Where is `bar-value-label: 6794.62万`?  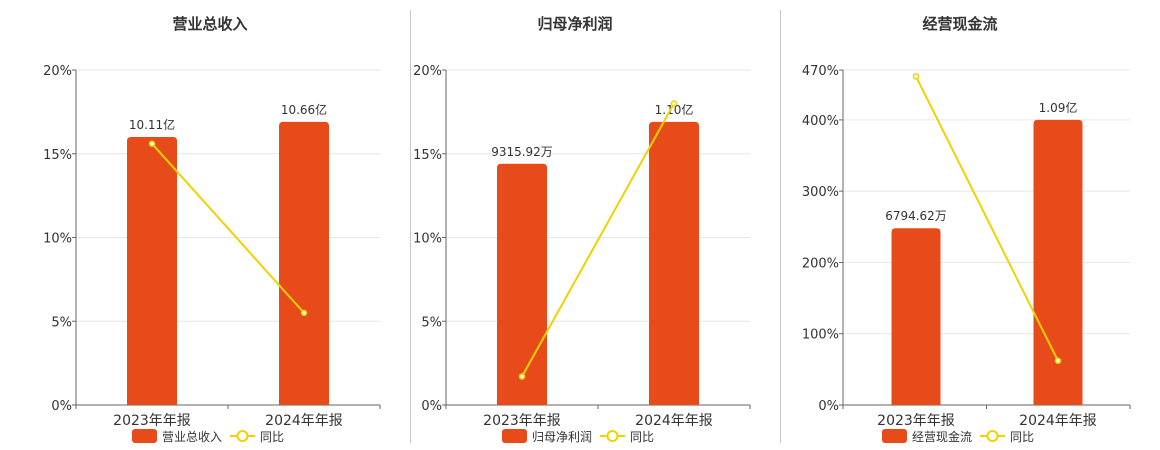 bar-value-label: 6794.62万 is located at coordinates (916, 216).